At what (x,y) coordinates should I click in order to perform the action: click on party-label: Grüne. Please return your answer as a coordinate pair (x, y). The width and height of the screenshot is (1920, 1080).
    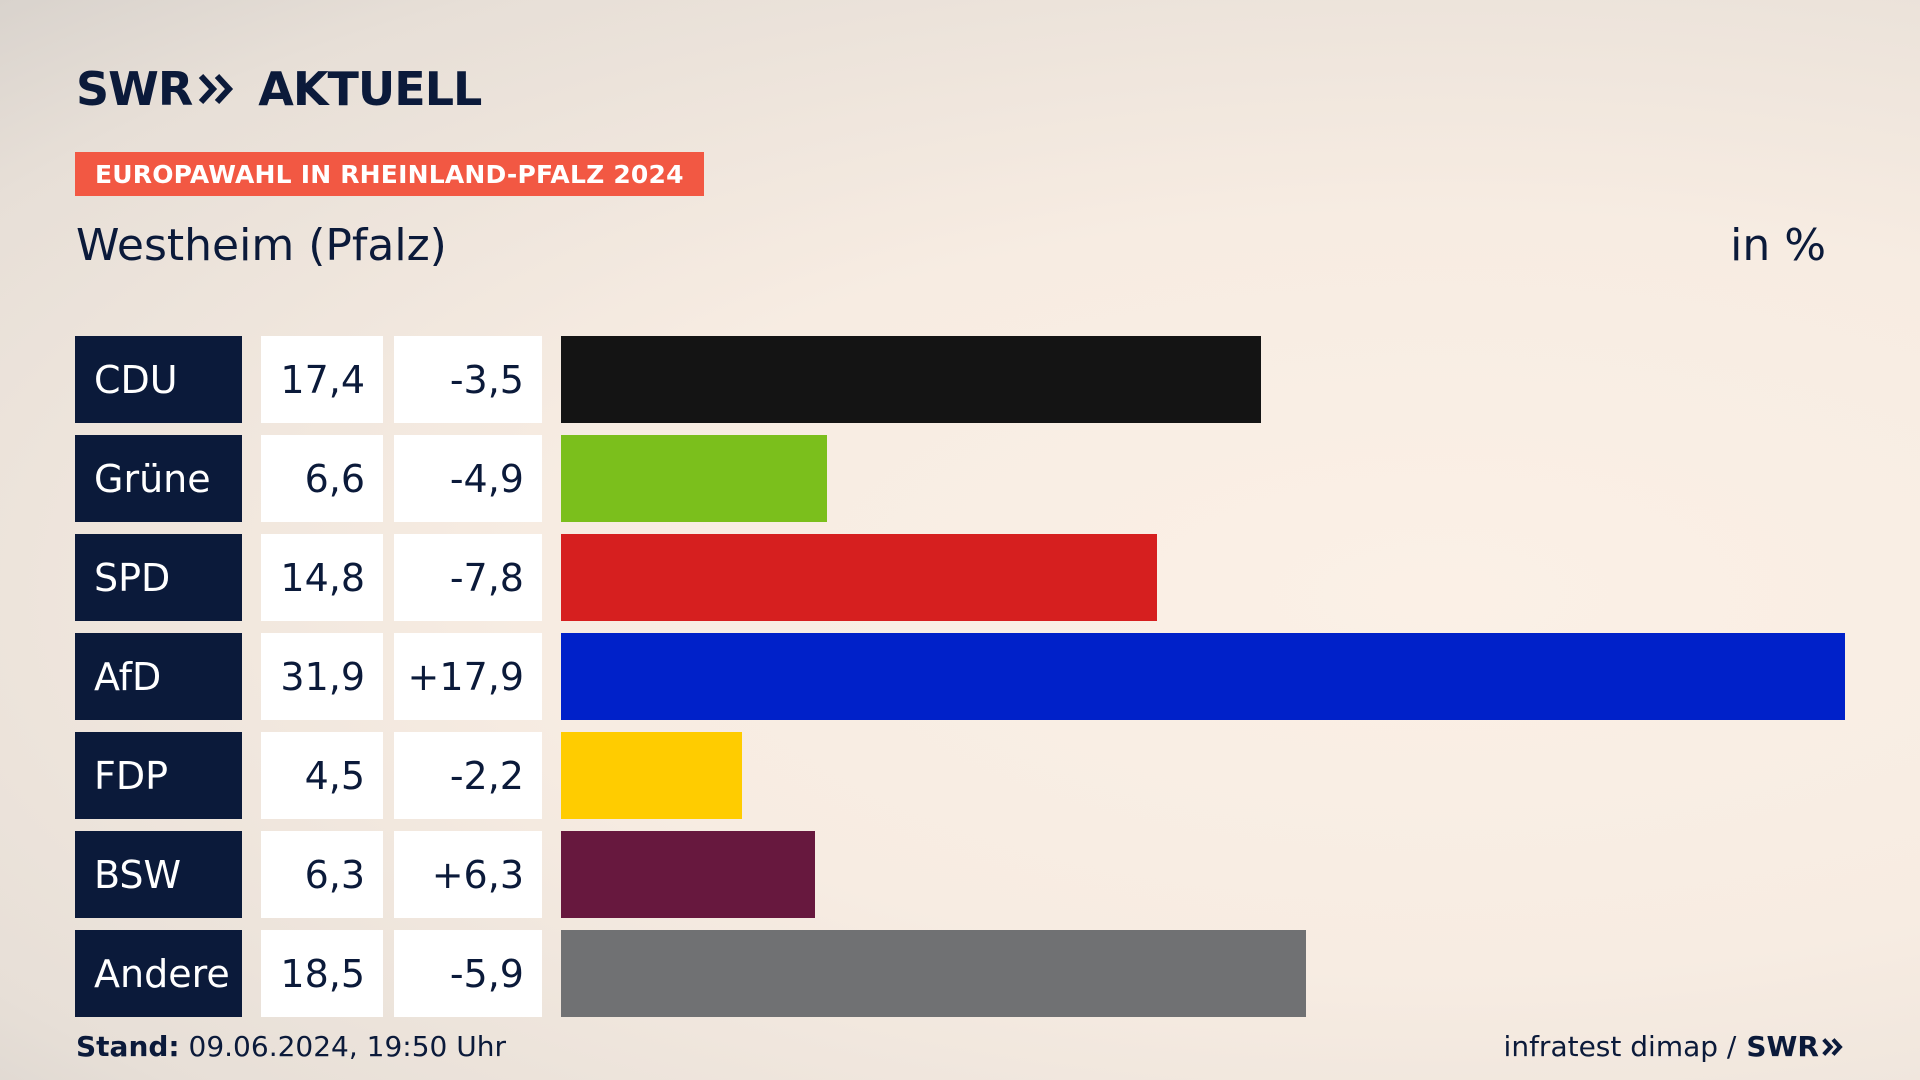
    Looking at the image, I should click on (158, 478).